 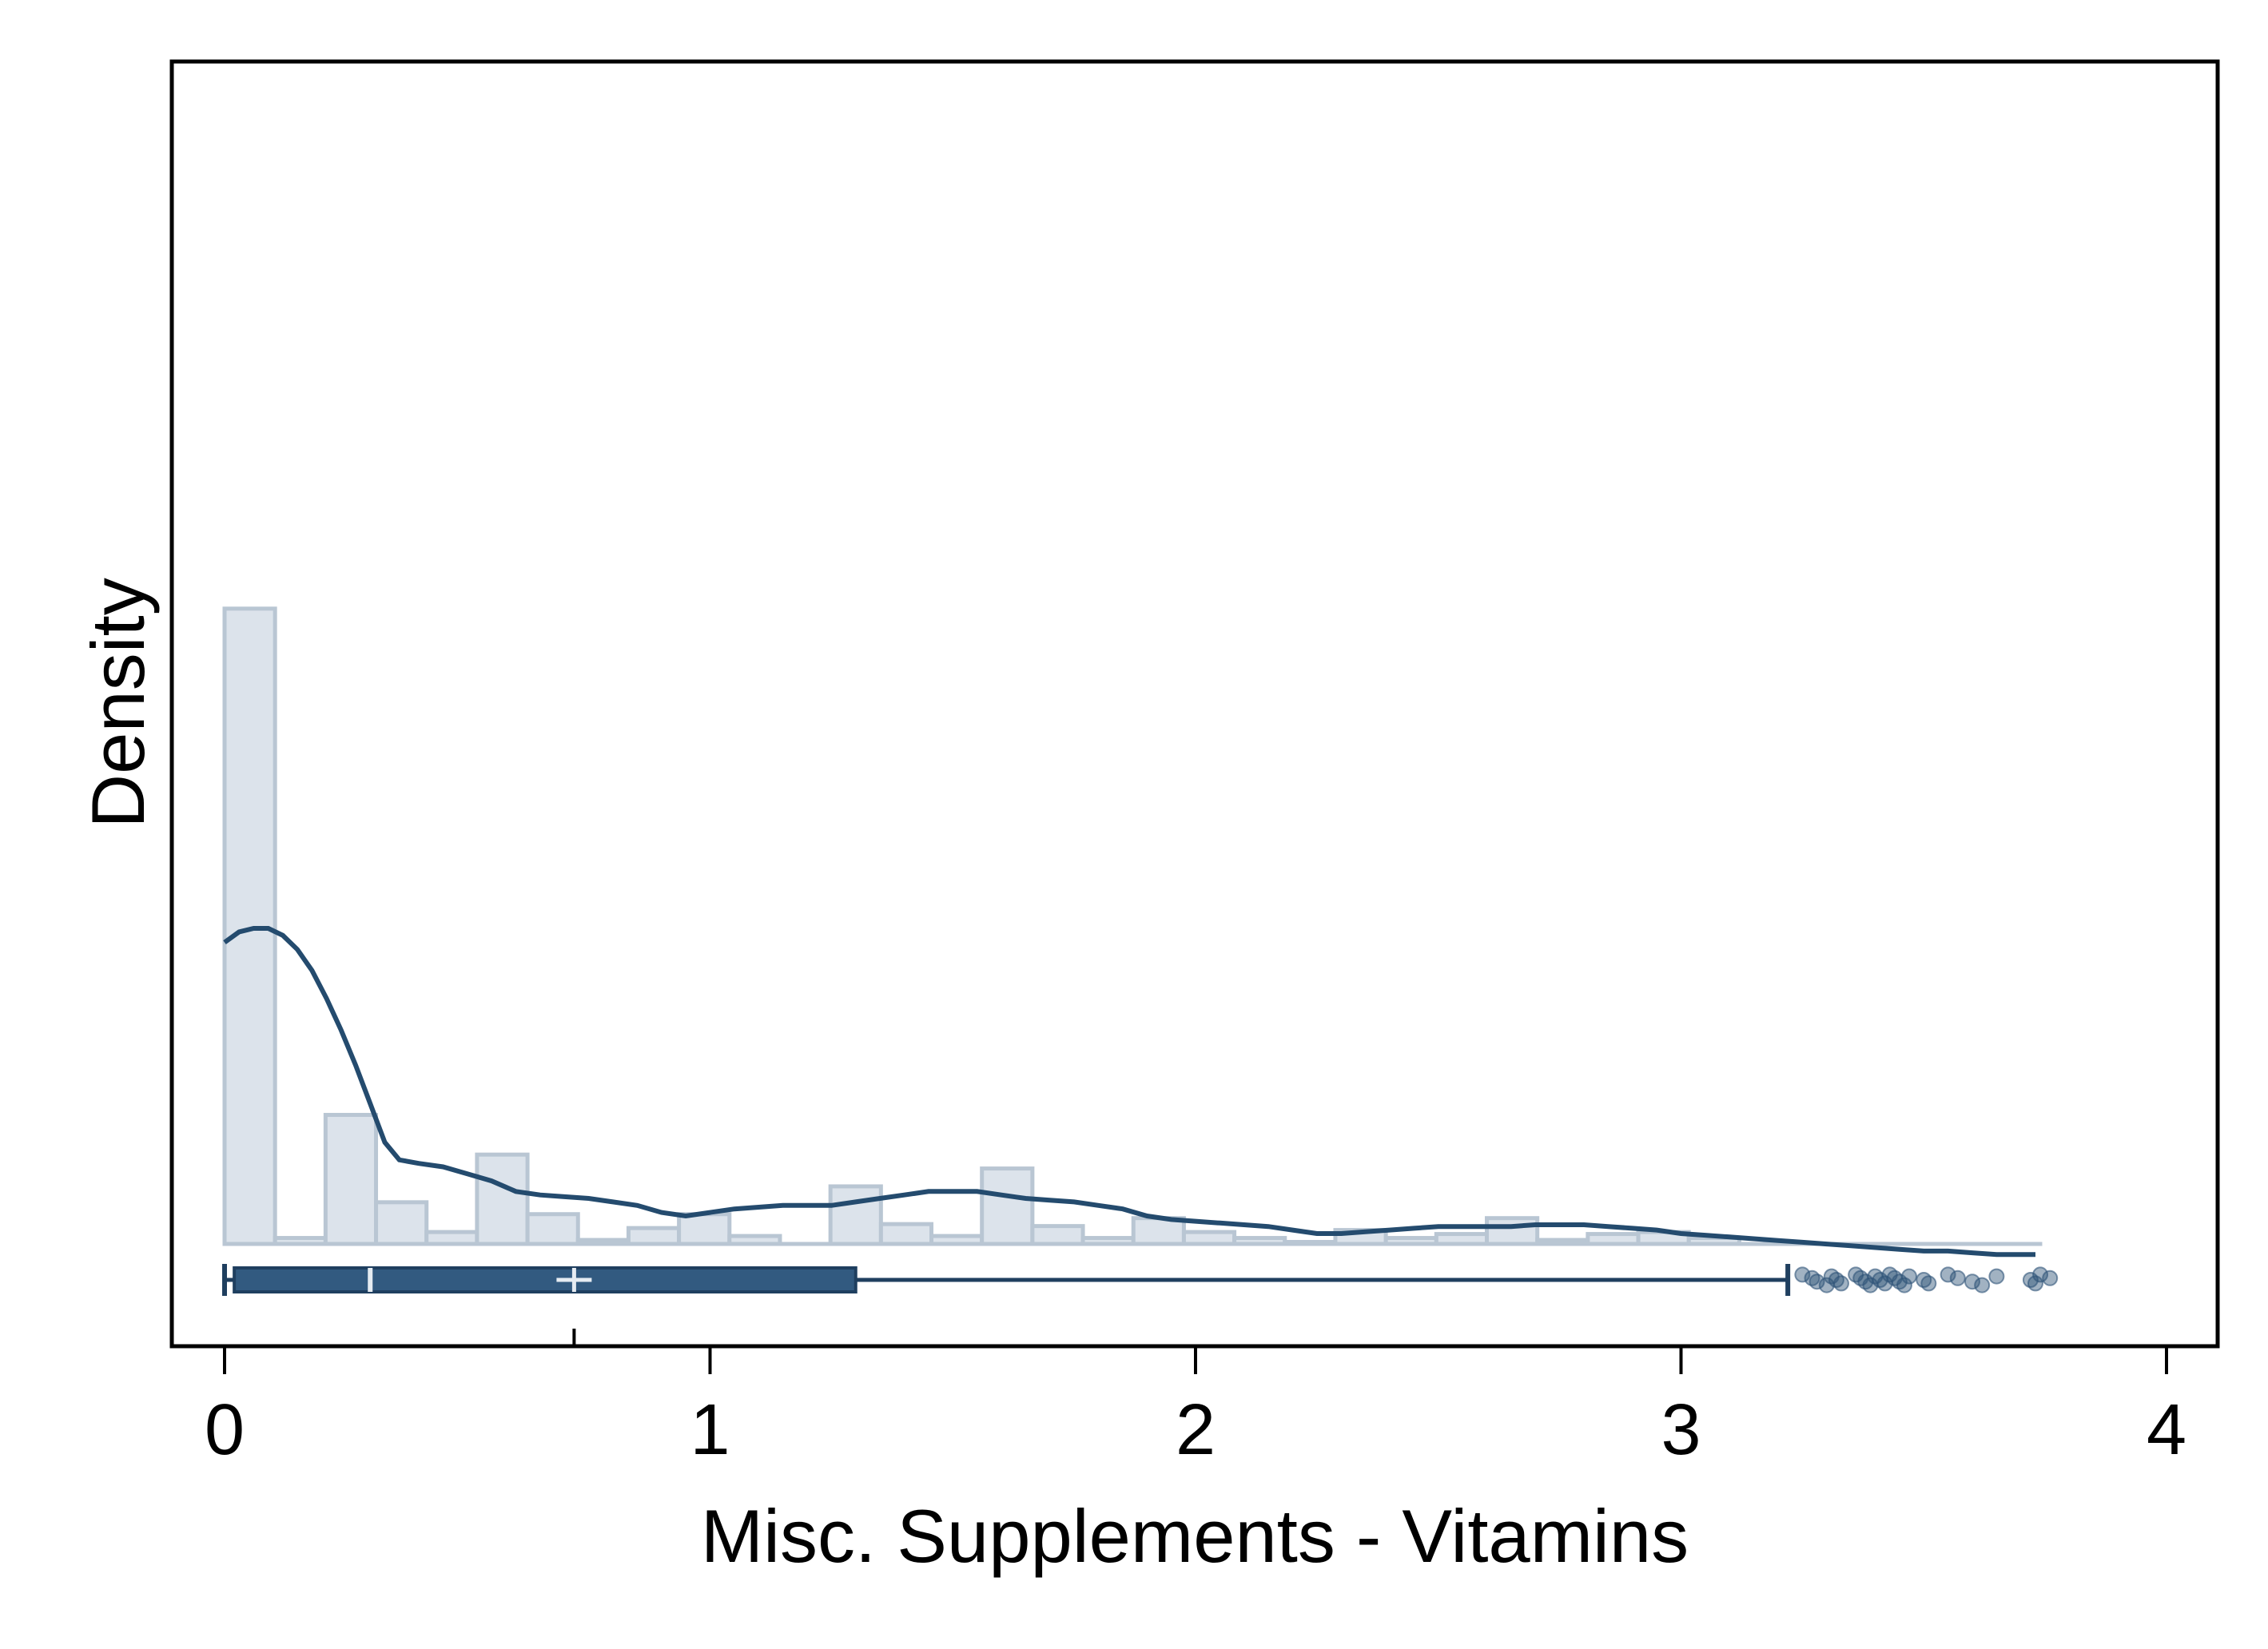 I want to click on outlier-points, so click(x=1926, y=1279).